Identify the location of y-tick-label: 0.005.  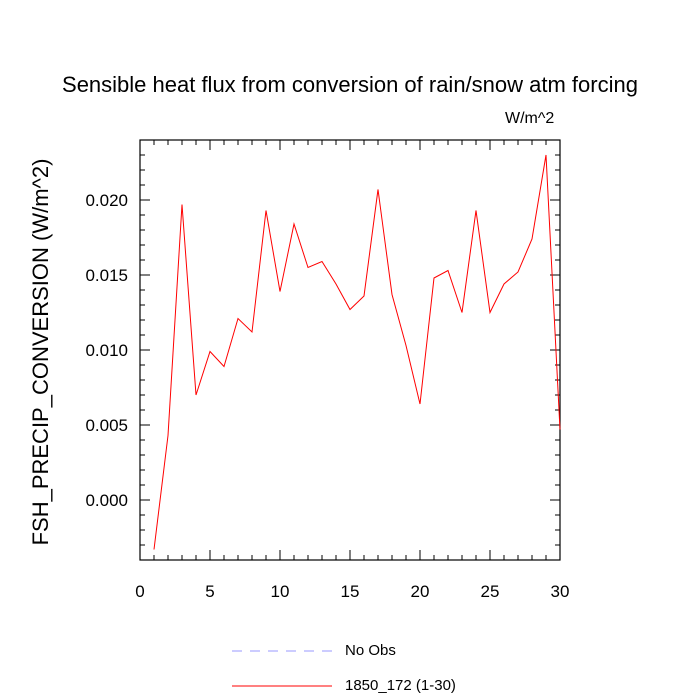
(106, 425).